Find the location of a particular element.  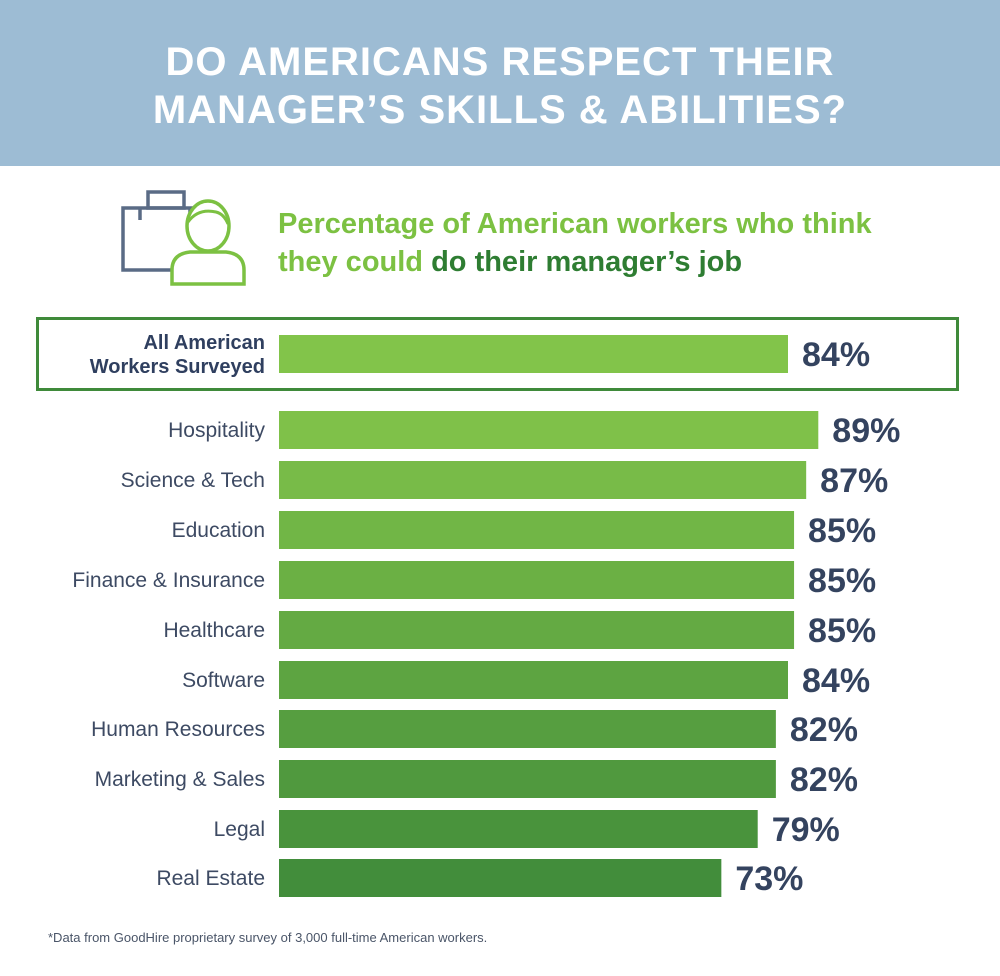

category-label-real-estate: Real Estate is located at coordinates (210, 878).